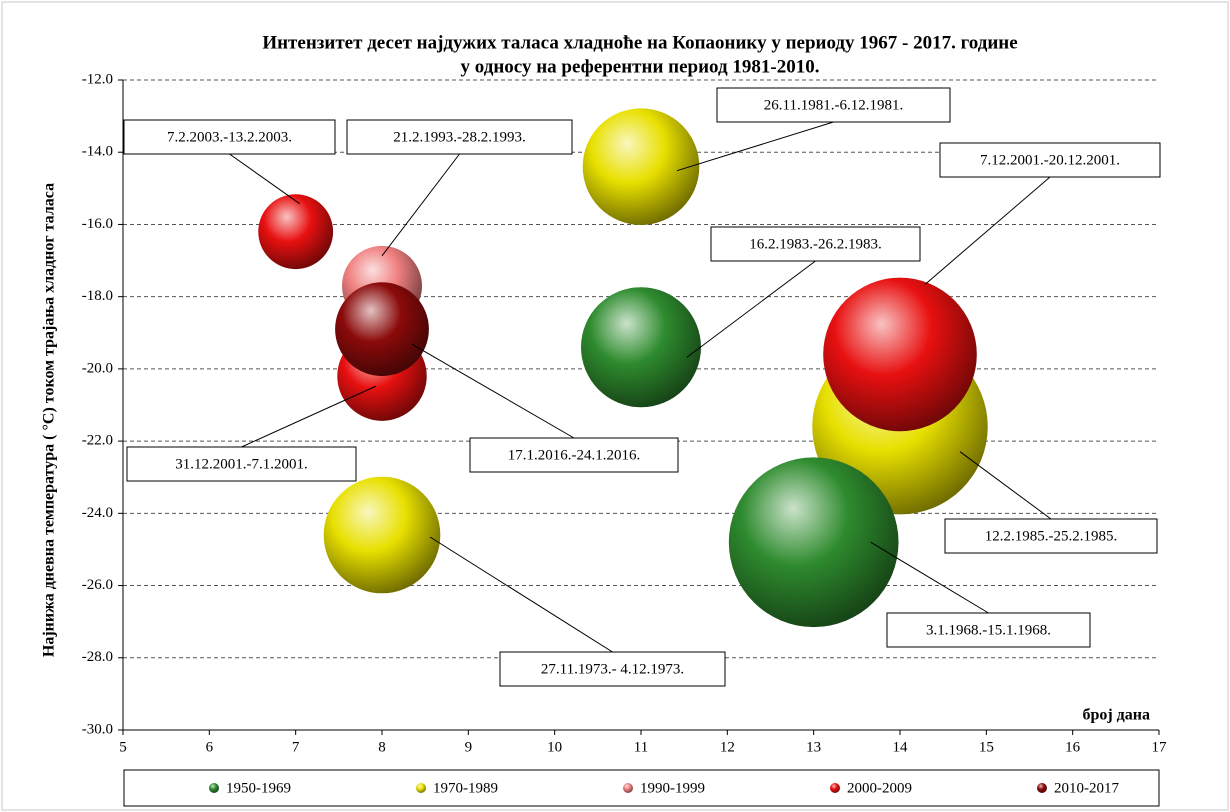 Image resolution: width=1230 pixels, height=812 pixels. I want to click on callout-label: 7.2.2003.-13.2.2003., so click(229, 137).